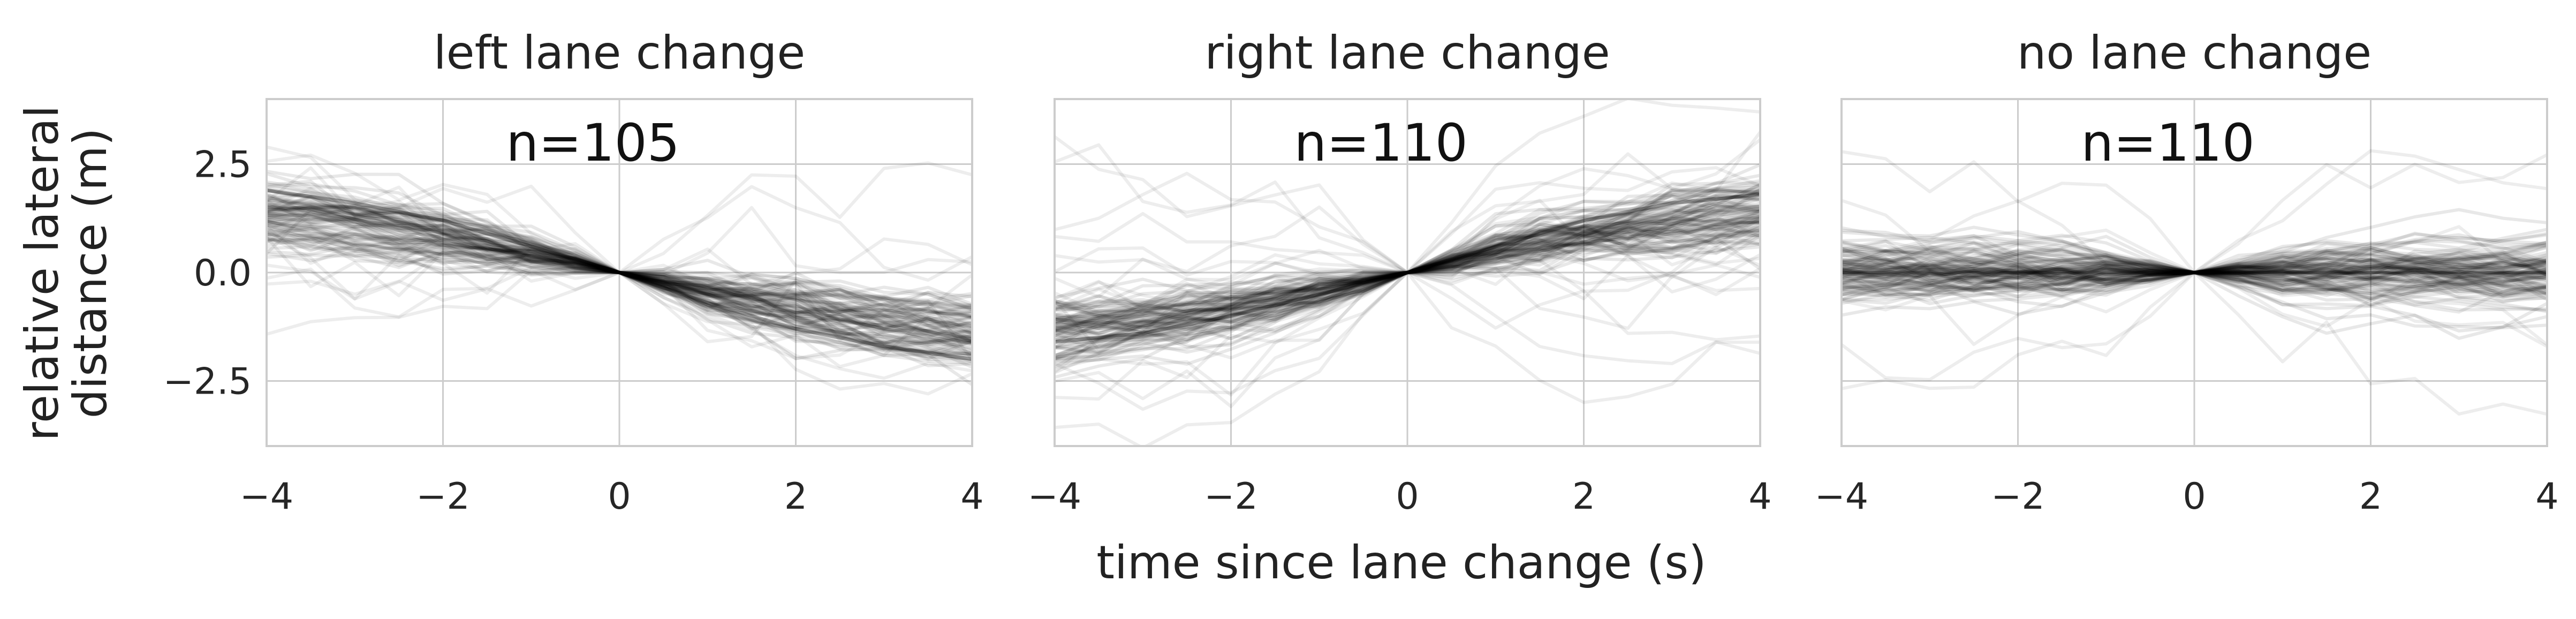 The height and width of the screenshot is (619, 2576). I want to click on x-tick-label: −2, so click(442, 497).